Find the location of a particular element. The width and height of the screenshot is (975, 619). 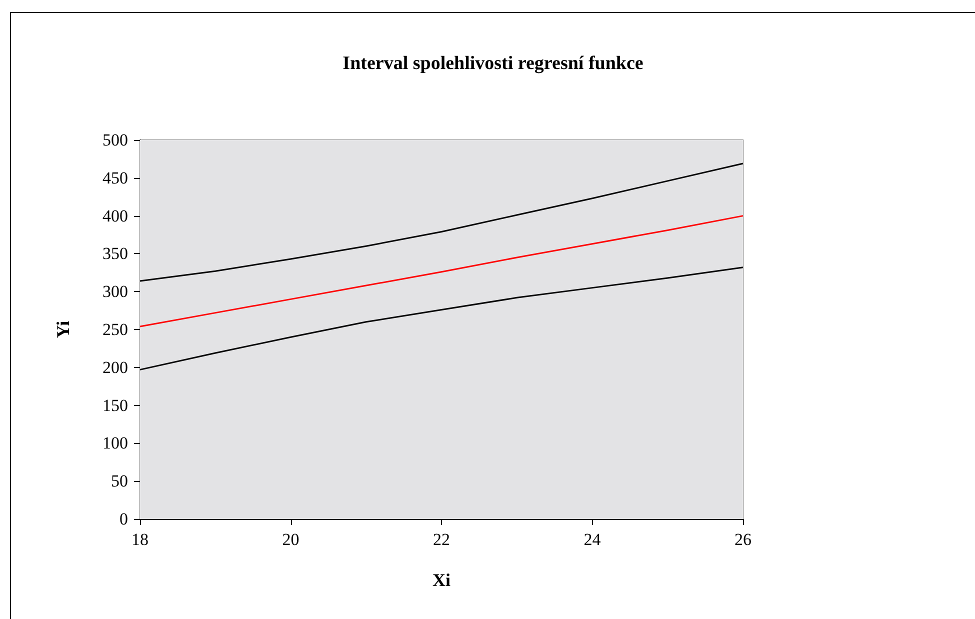

y-axis-title: Yi is located at coordinates (63, 329).